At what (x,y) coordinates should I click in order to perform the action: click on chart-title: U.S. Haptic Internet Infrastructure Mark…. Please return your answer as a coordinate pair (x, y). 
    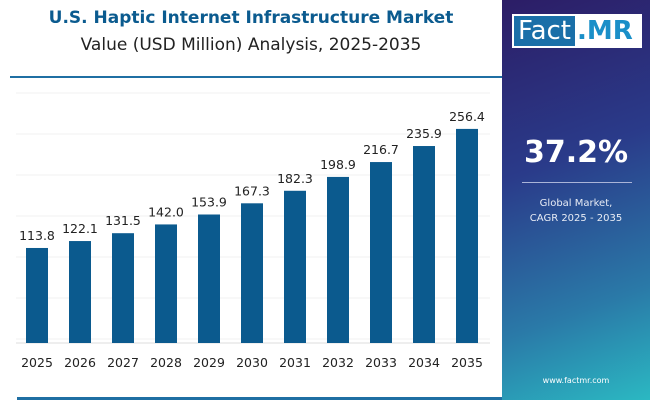
    Looking at the image, I should click on (251, 18).